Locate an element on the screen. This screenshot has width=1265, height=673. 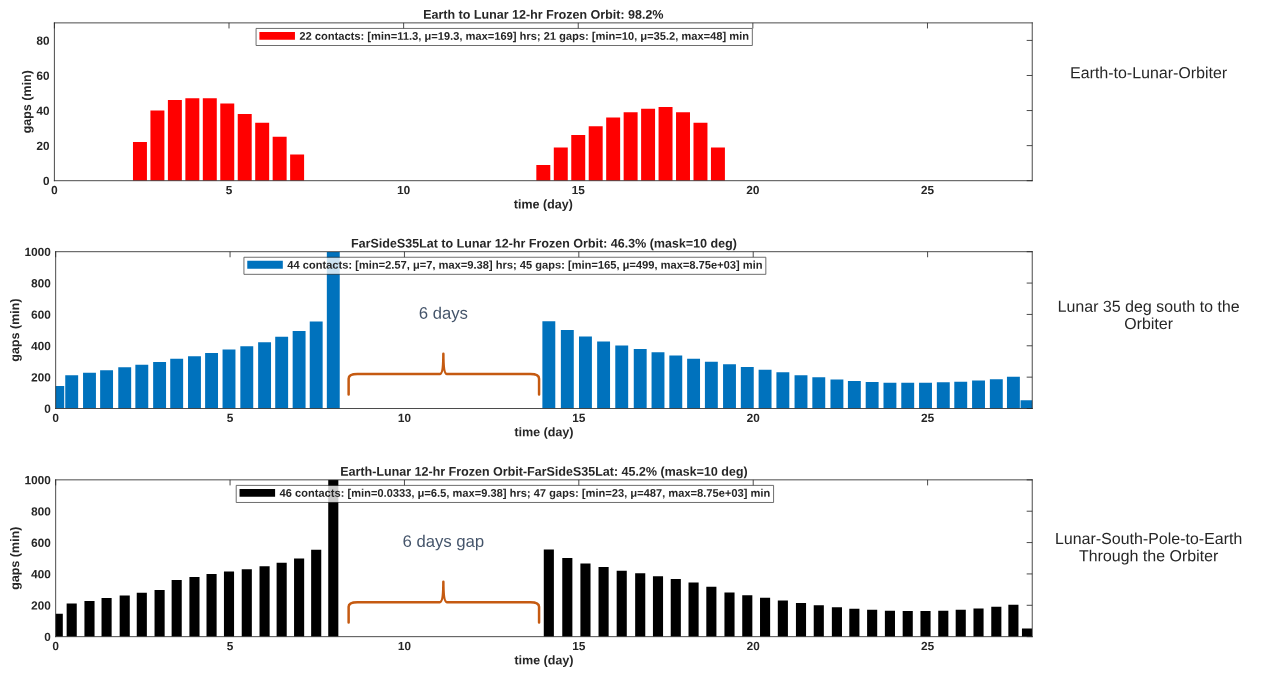
y-tick-label: 800 is located at coordinates (41, 511).